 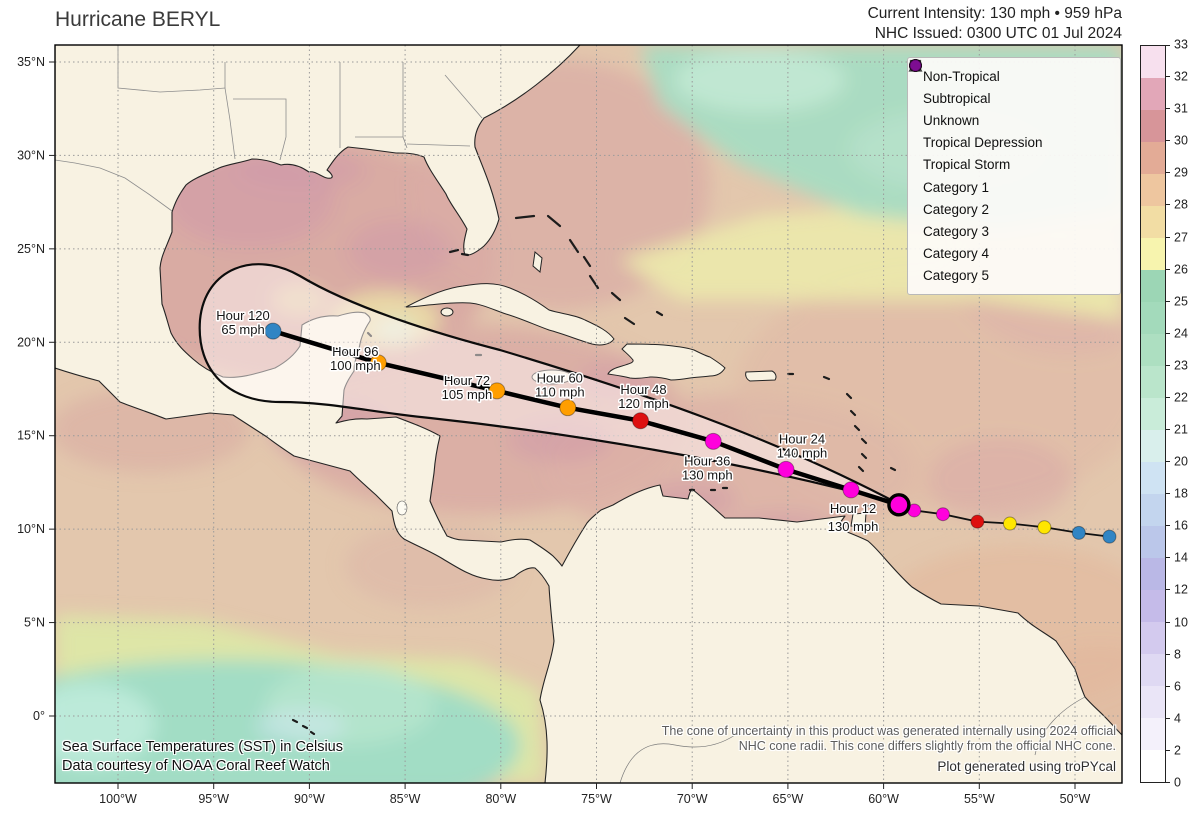 I want to click on current-position-marker, so click(x=899, y=505).